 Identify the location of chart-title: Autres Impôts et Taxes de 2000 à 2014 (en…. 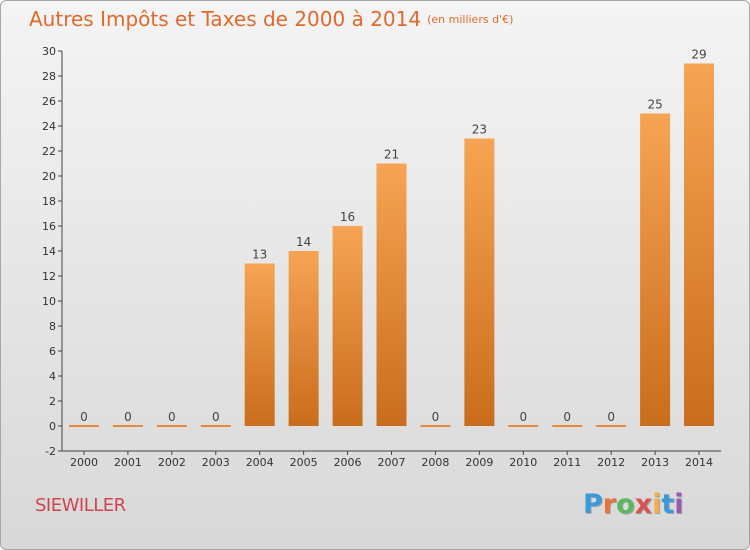
(271, 19).